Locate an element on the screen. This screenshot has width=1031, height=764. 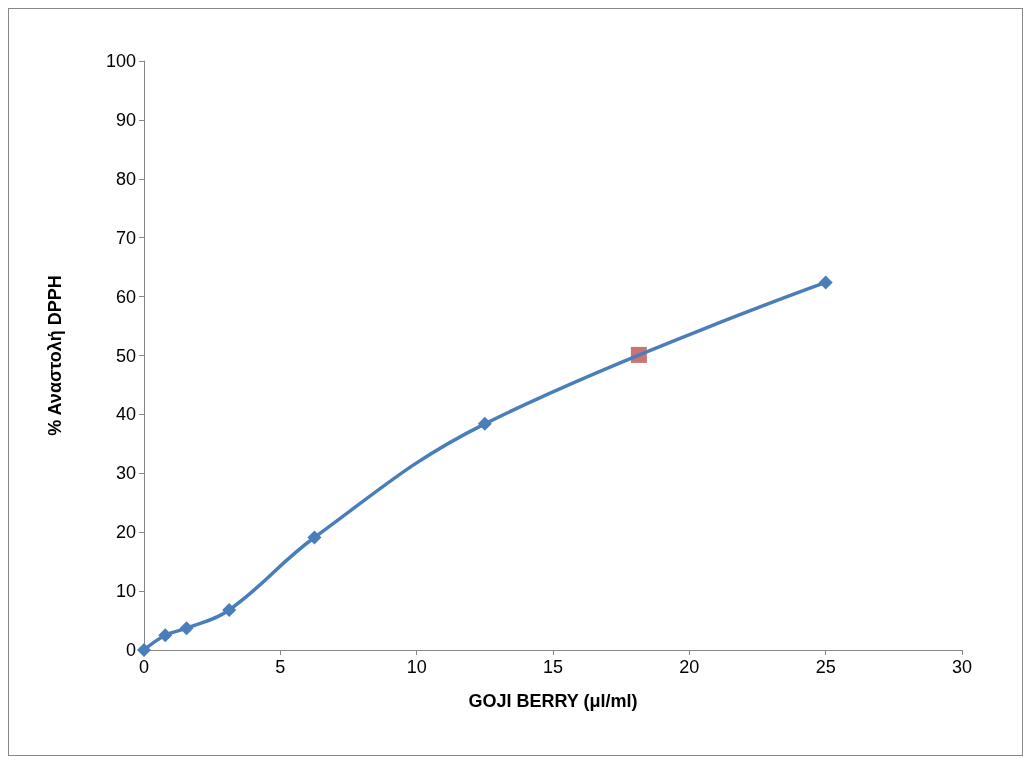
x-tick-label: 5 is located at coordinates (280, 667).